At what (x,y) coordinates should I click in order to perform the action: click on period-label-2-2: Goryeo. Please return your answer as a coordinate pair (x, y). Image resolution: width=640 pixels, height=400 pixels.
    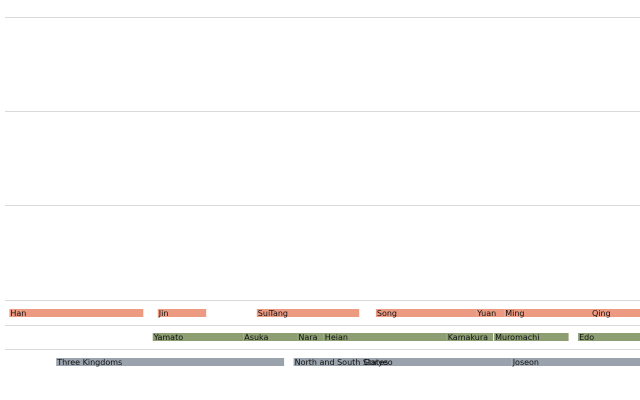
    Looking at the image, I should click on (378, 362).